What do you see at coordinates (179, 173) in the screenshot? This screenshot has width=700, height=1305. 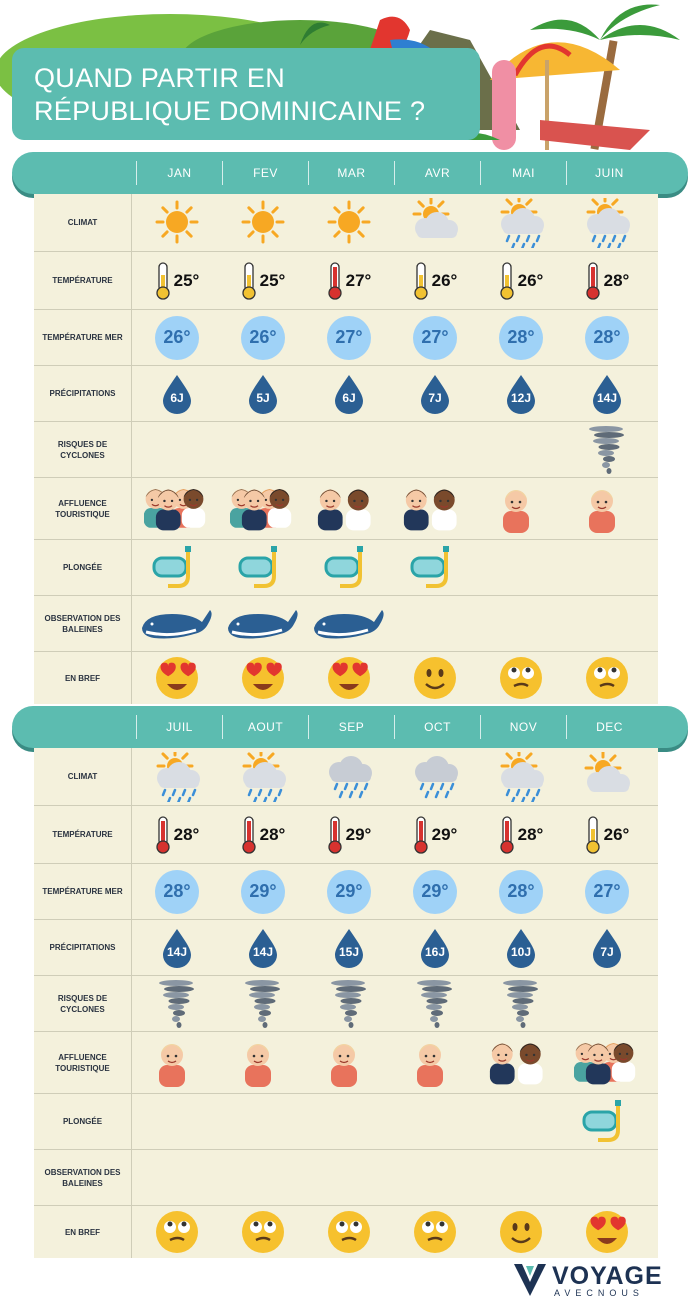 I see `month-label: JAN` at bounding box center [179, 173].